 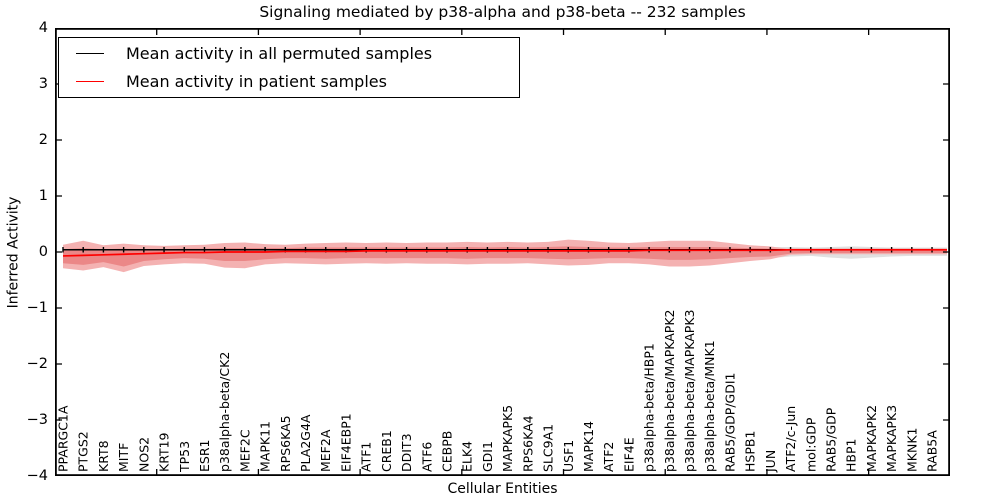 What do you see at coordinates (487, 456) in the screenshot?
I see `x-tick-label: GDI1` at bounding box center [487, 456].